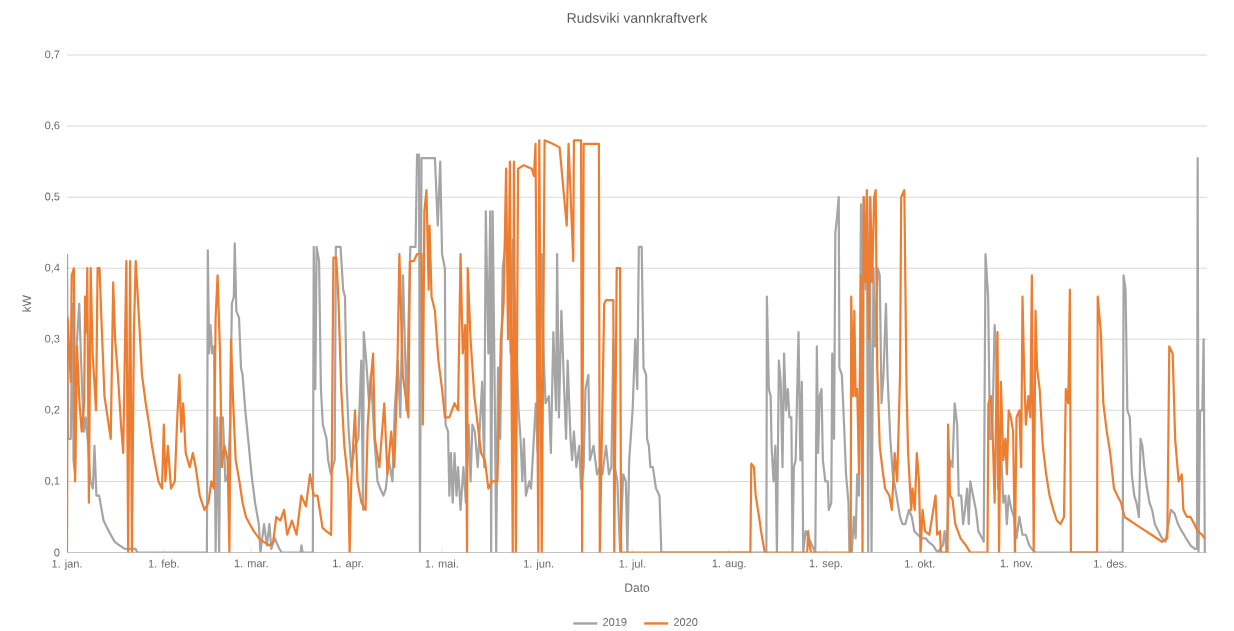  What do you see at coordinates (348, 564) in the screenshot?
I see `x-tick-label: 1. apr.` at bounding box center [348, 564].